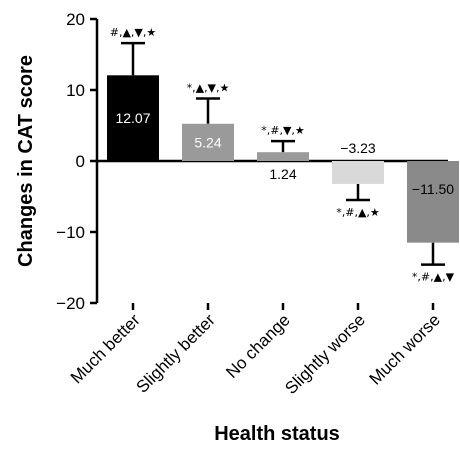 The image size is (460, 451). What do you see at coordinates (208, 88) in the screenshot?
I see `significance-label: *,▲,▼,★` at bounding box center [208, 88].